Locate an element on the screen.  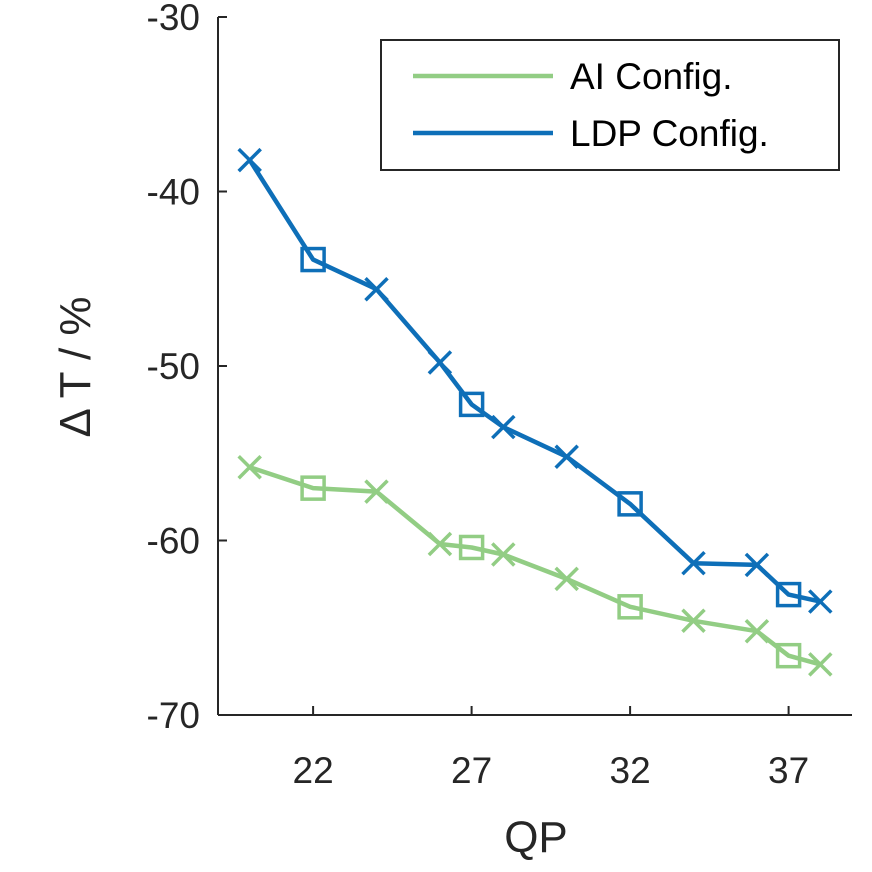
x-axis-title: QP is located at coordinates (536, 837).